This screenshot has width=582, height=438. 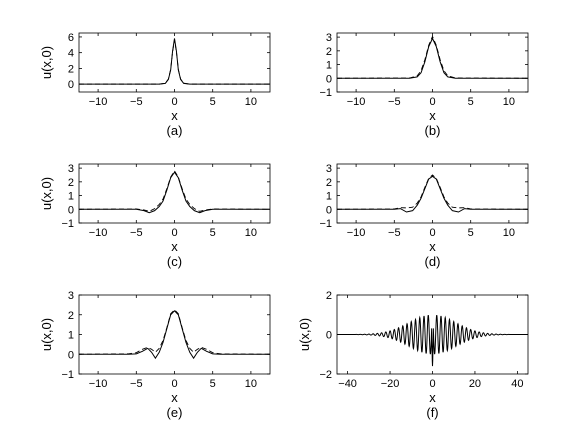 I want to click on x-tick-label: −40, so click(x=347, y=384).